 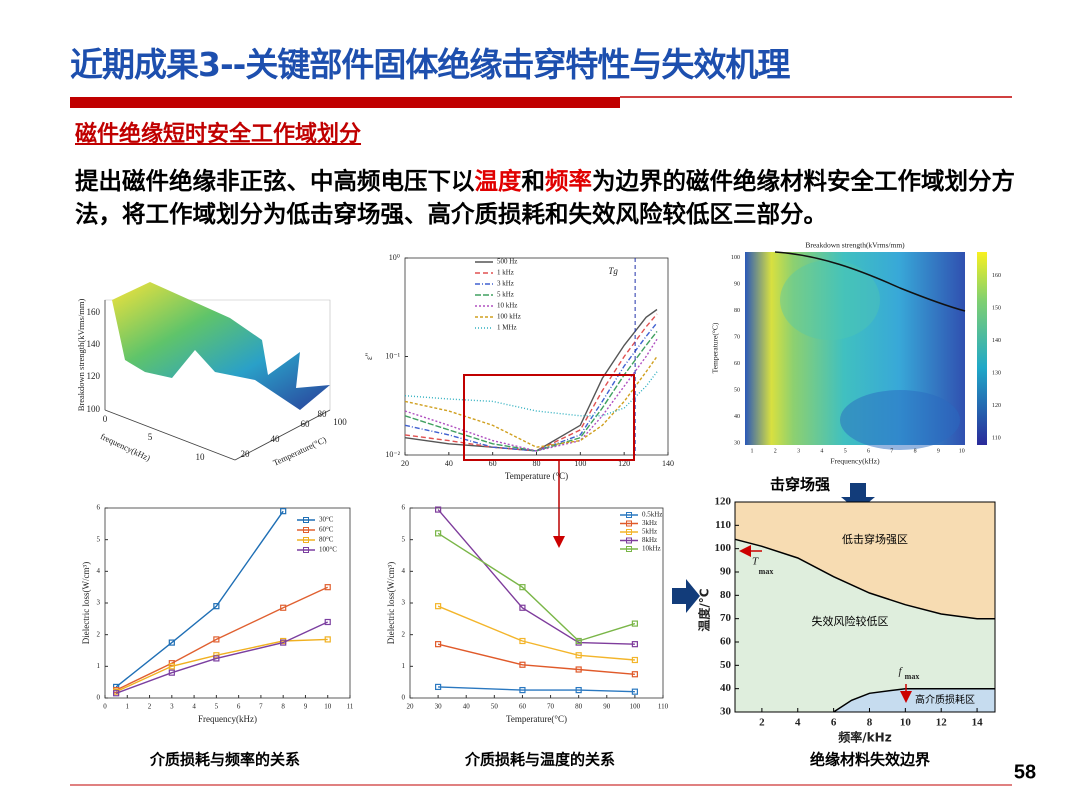 What do you see at coordinates (766, 571) in the screenshot?
I see `tmax-sub: max` at bounding box center [766, 571].